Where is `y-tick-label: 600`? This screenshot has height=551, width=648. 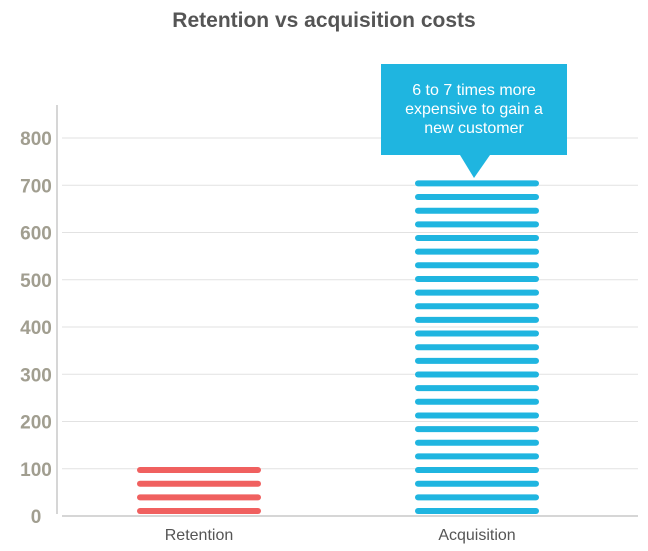
y-tick-label: 600 is located at coordinates (36, 234).